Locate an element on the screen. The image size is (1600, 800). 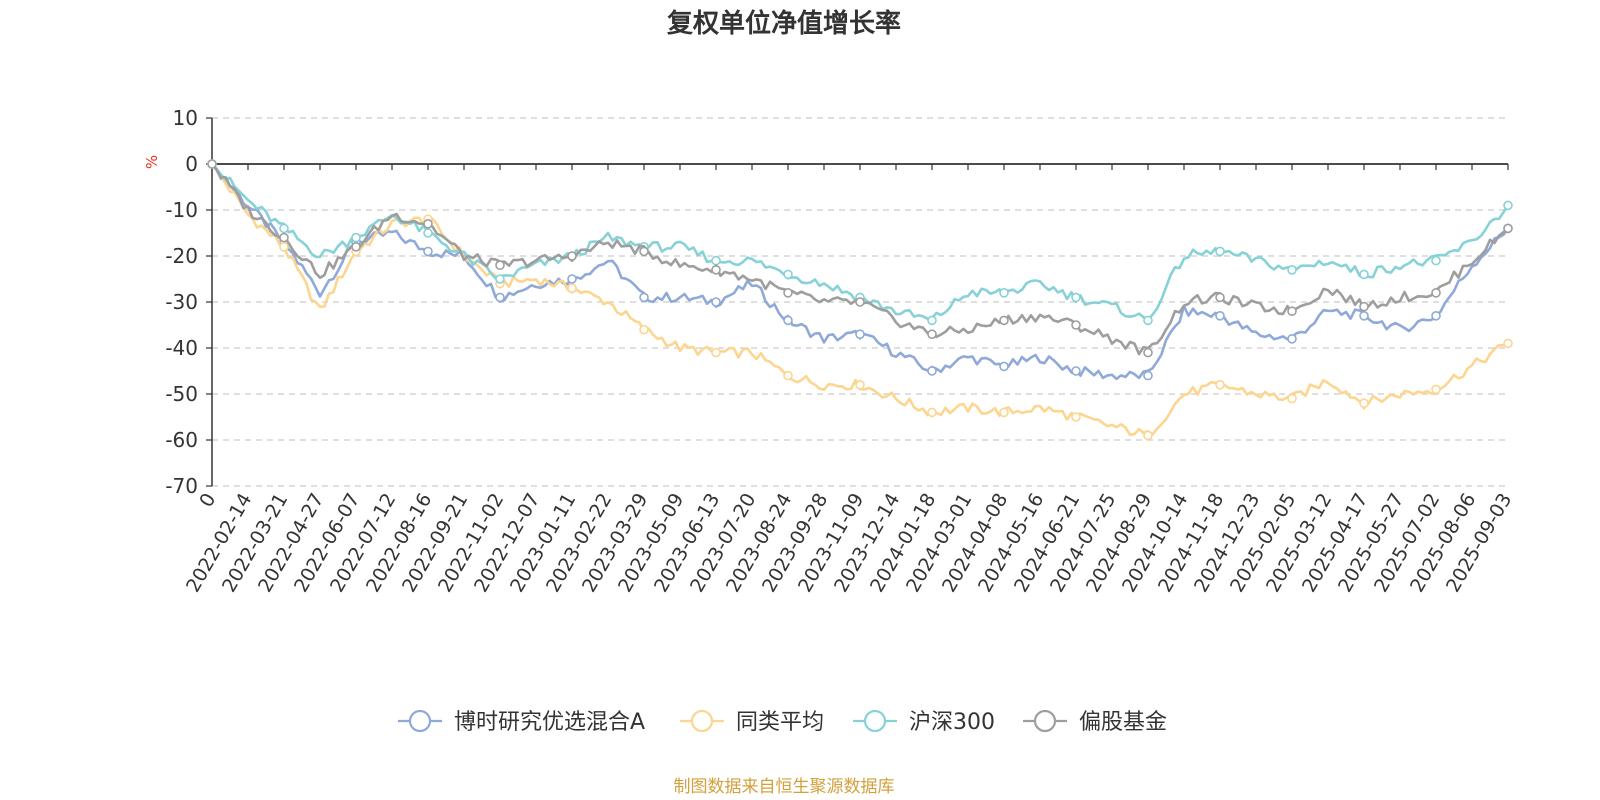
data-source-footer: 制图数据来自恒生聚源数据库 is located at coordinates (784, 787).